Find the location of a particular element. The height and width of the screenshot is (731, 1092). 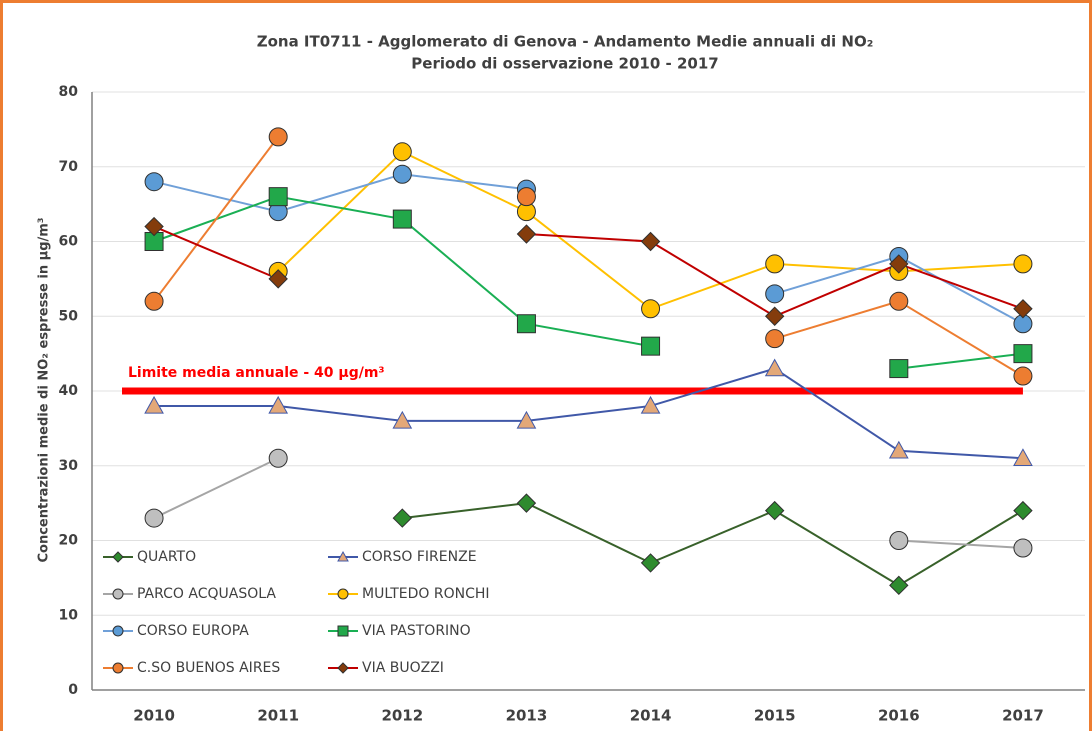

y-tick-label: 0 is located at coordinates (73, 690).